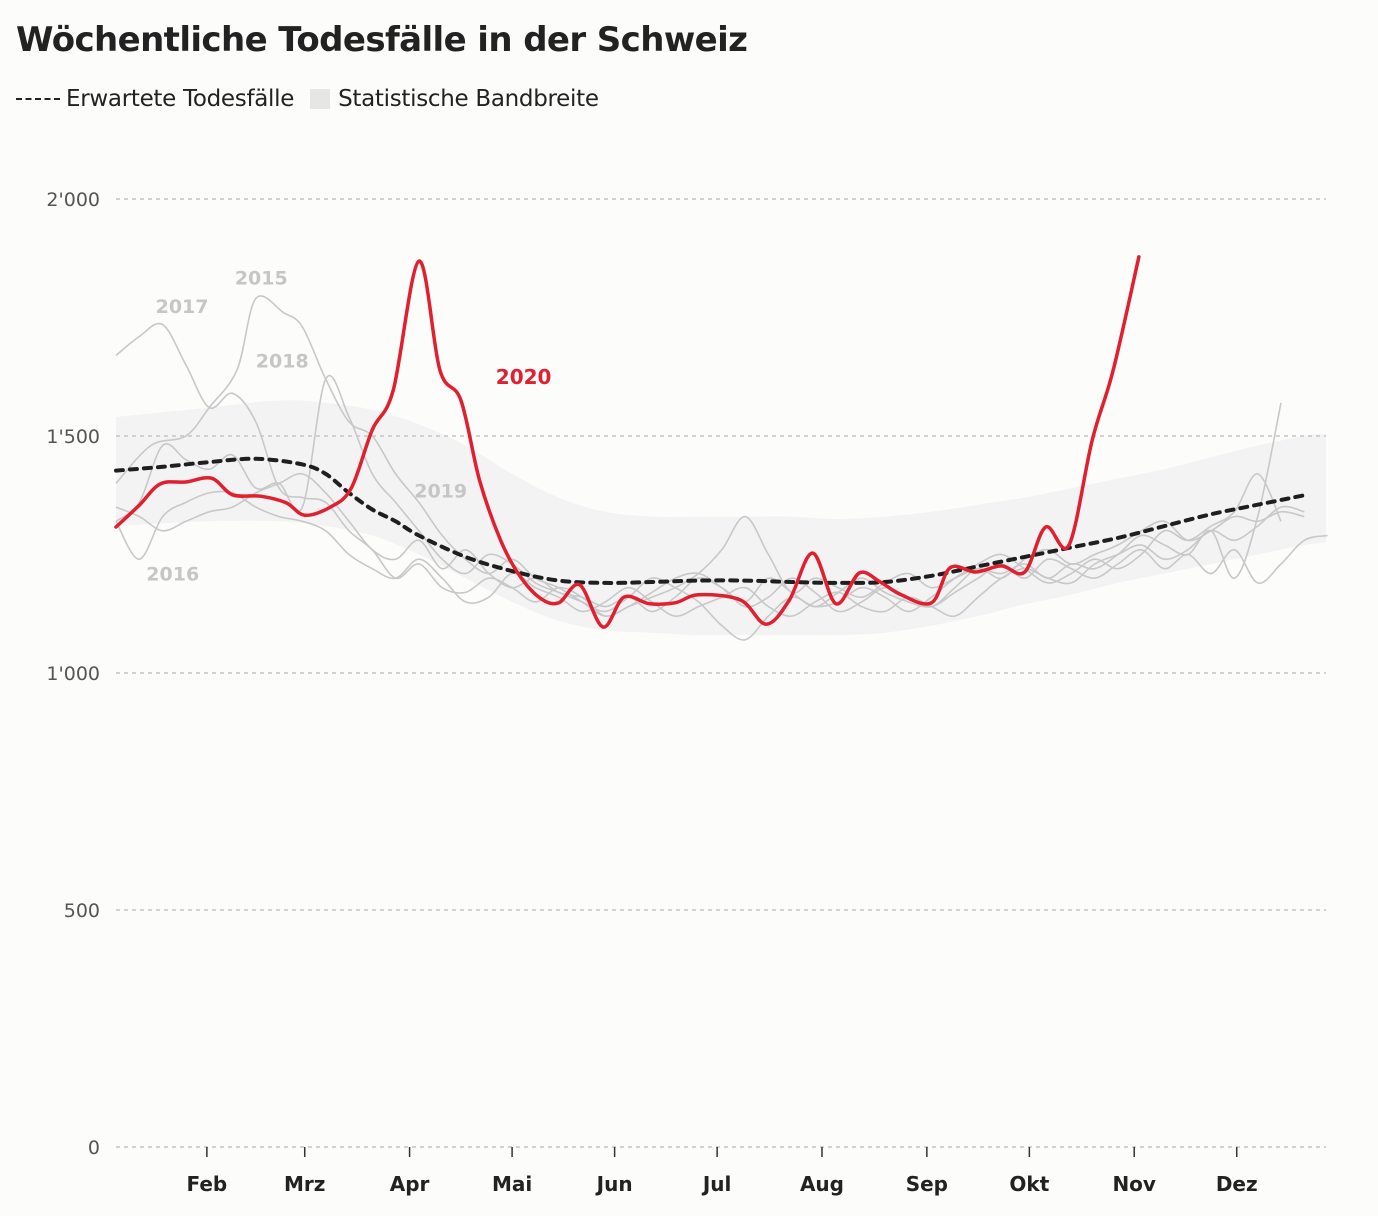 Image resolution: width=1378 pixels, height=1216 pixels. I want to click on expected-dash-icon, so click(38, 99).